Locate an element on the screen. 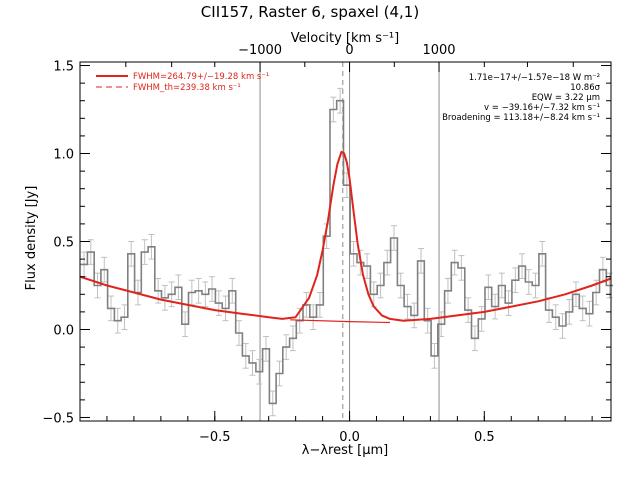 The height and width of the screenshot is (480, 640). annotation-4: Broadening = 113.18+/−8.24 km s⁻¹ is located at coordinates (521, 118).